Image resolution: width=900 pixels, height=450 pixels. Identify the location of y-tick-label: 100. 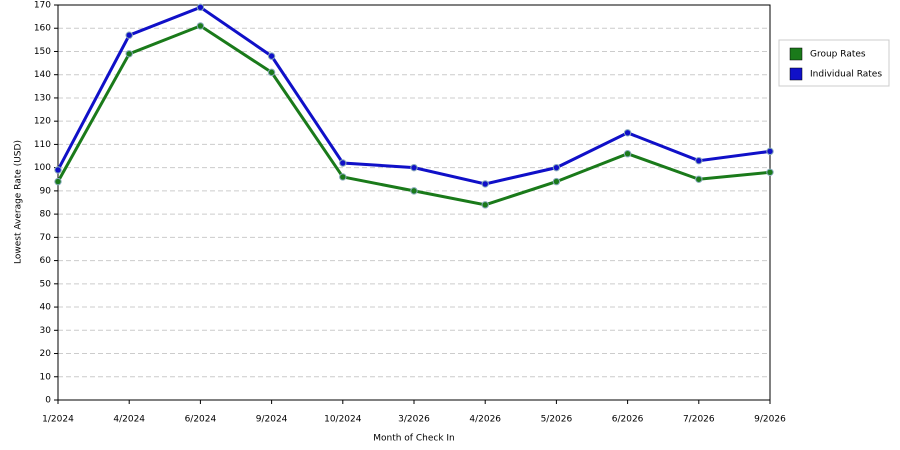
(42, 168).